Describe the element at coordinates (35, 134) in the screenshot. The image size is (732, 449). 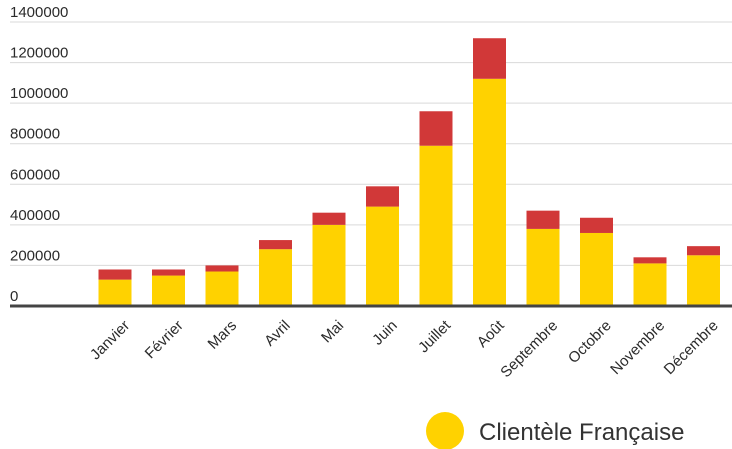
I see `y-tick-label: 800000` at that location.